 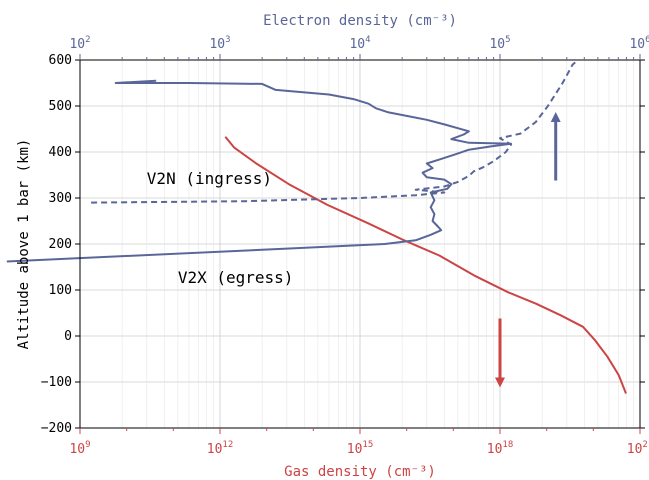 I want to click on x-tick-label: 10¹⁵, so click(x=360, y=448).